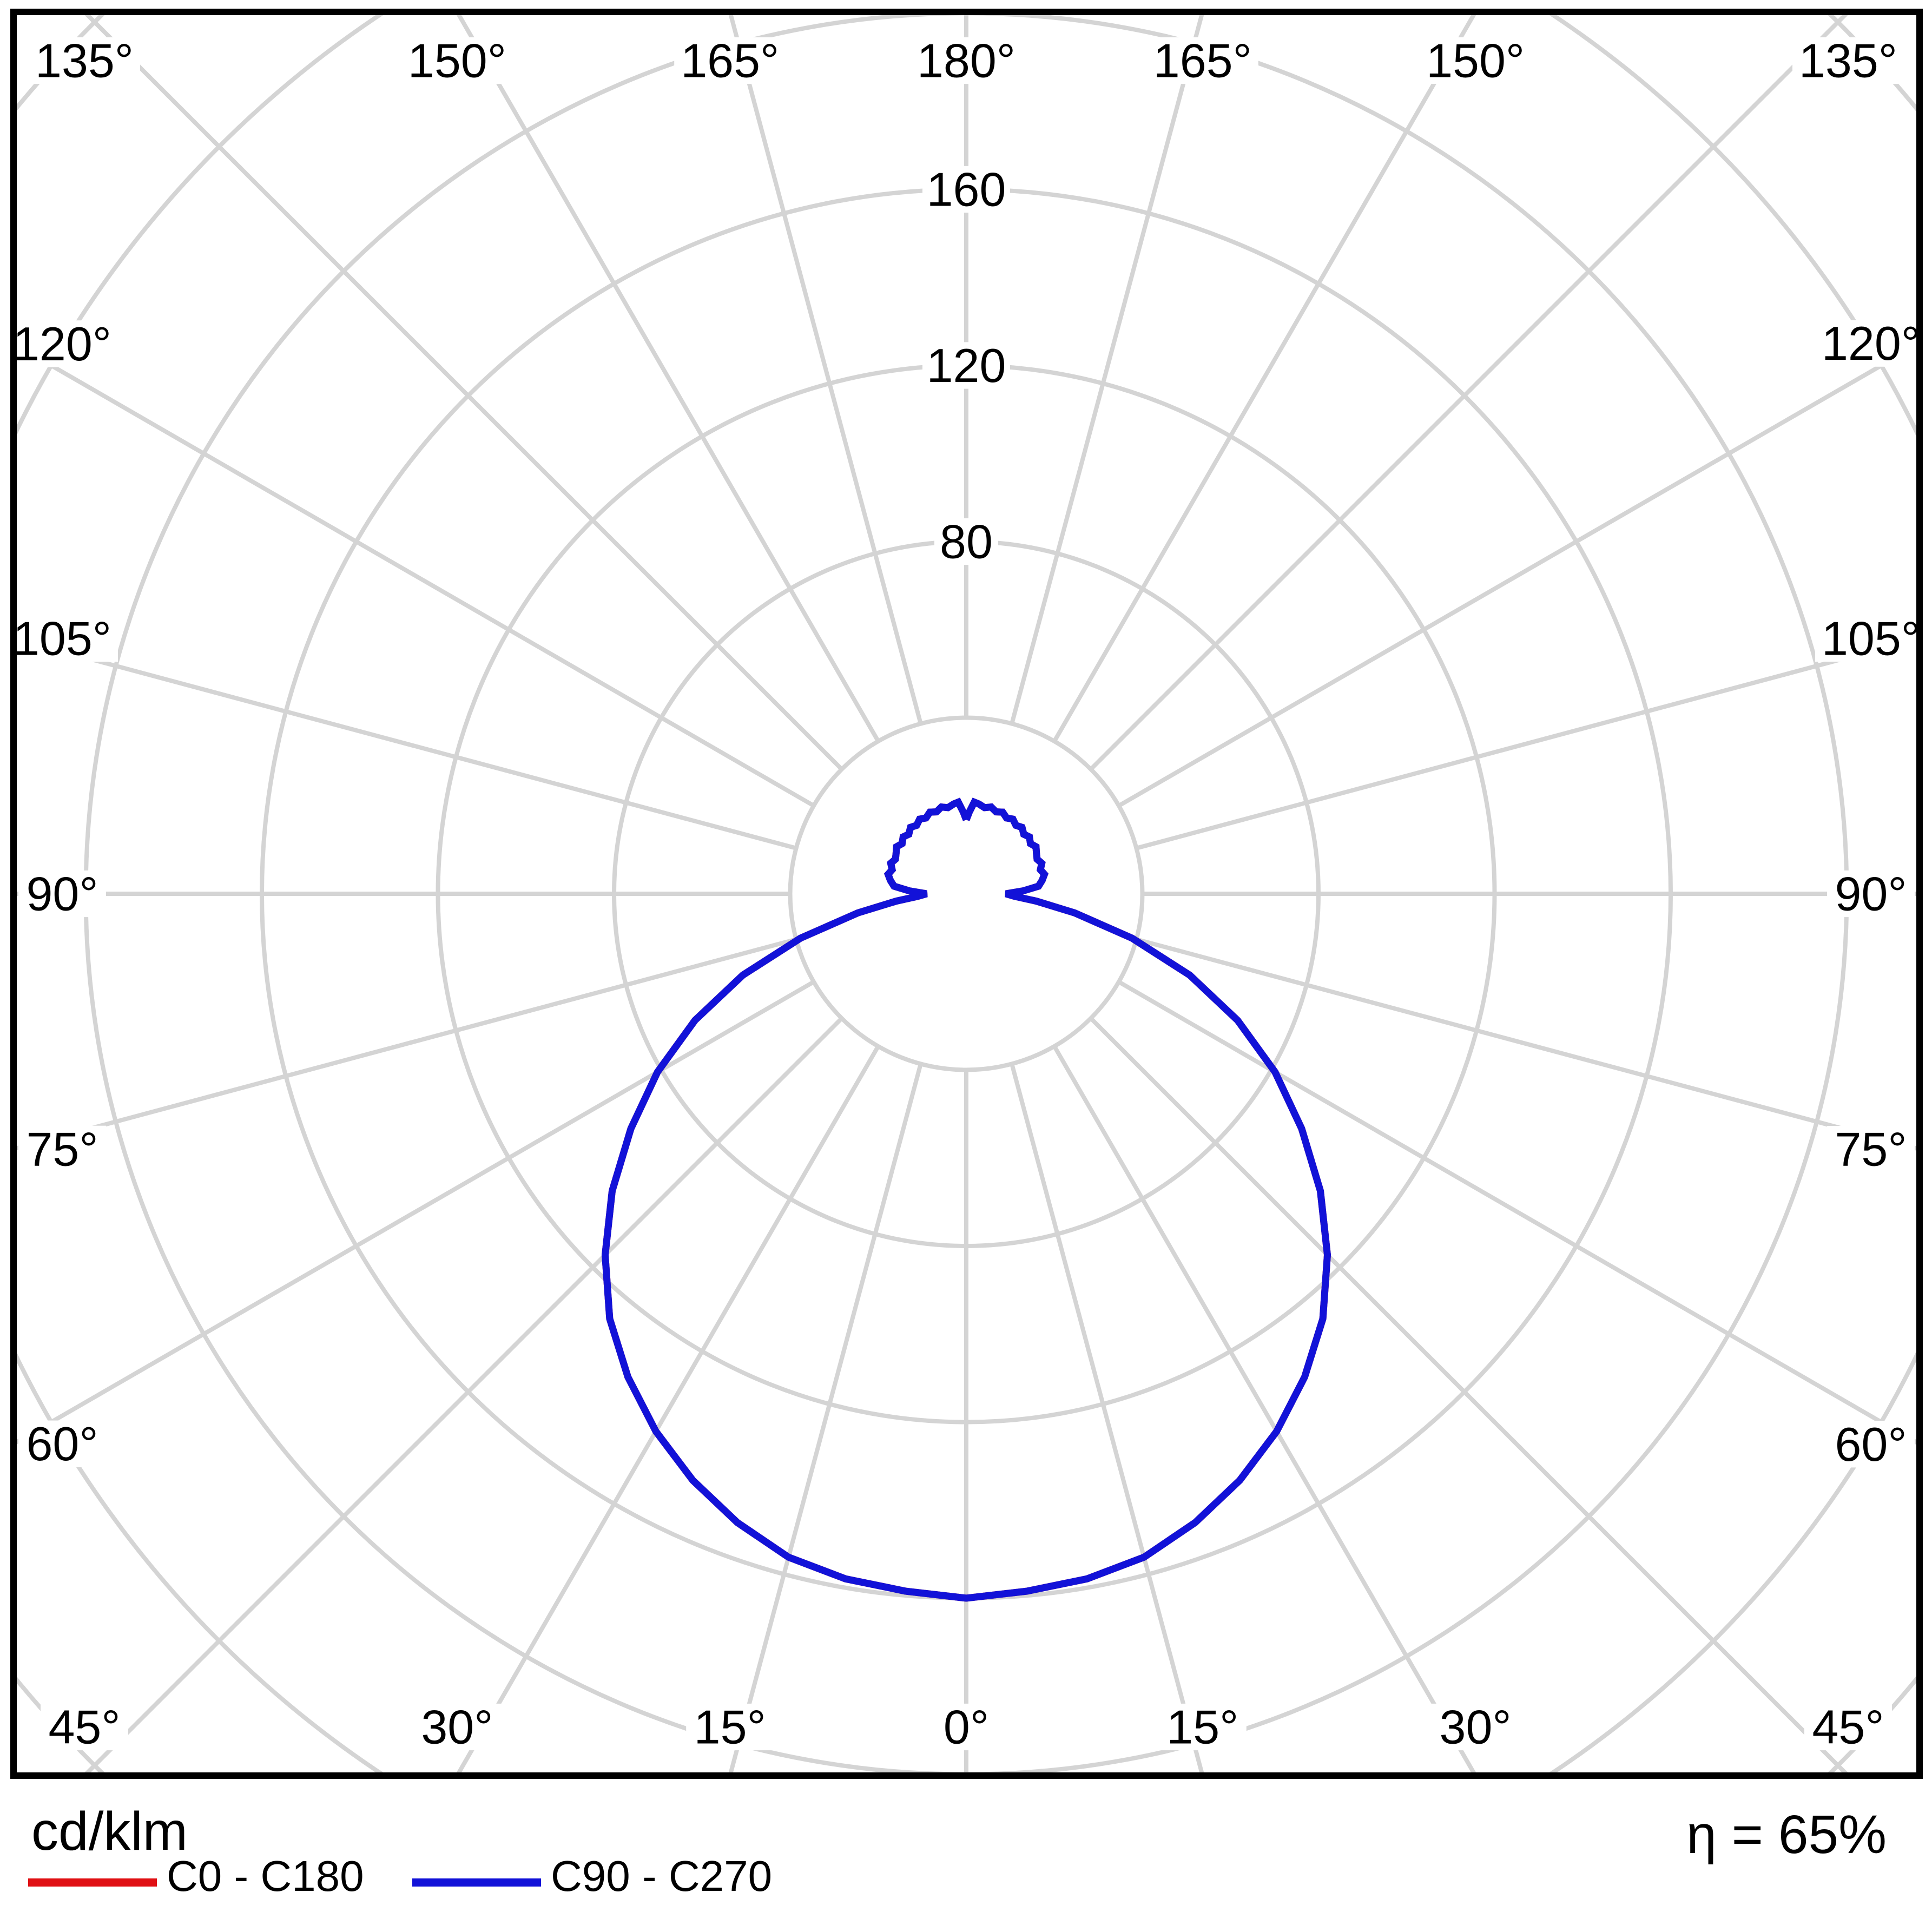 Image resolution: width=1932 pixels, height=1932 pixels. I want to click on angle-label-75-right: 75°, so click(1871, 1149).